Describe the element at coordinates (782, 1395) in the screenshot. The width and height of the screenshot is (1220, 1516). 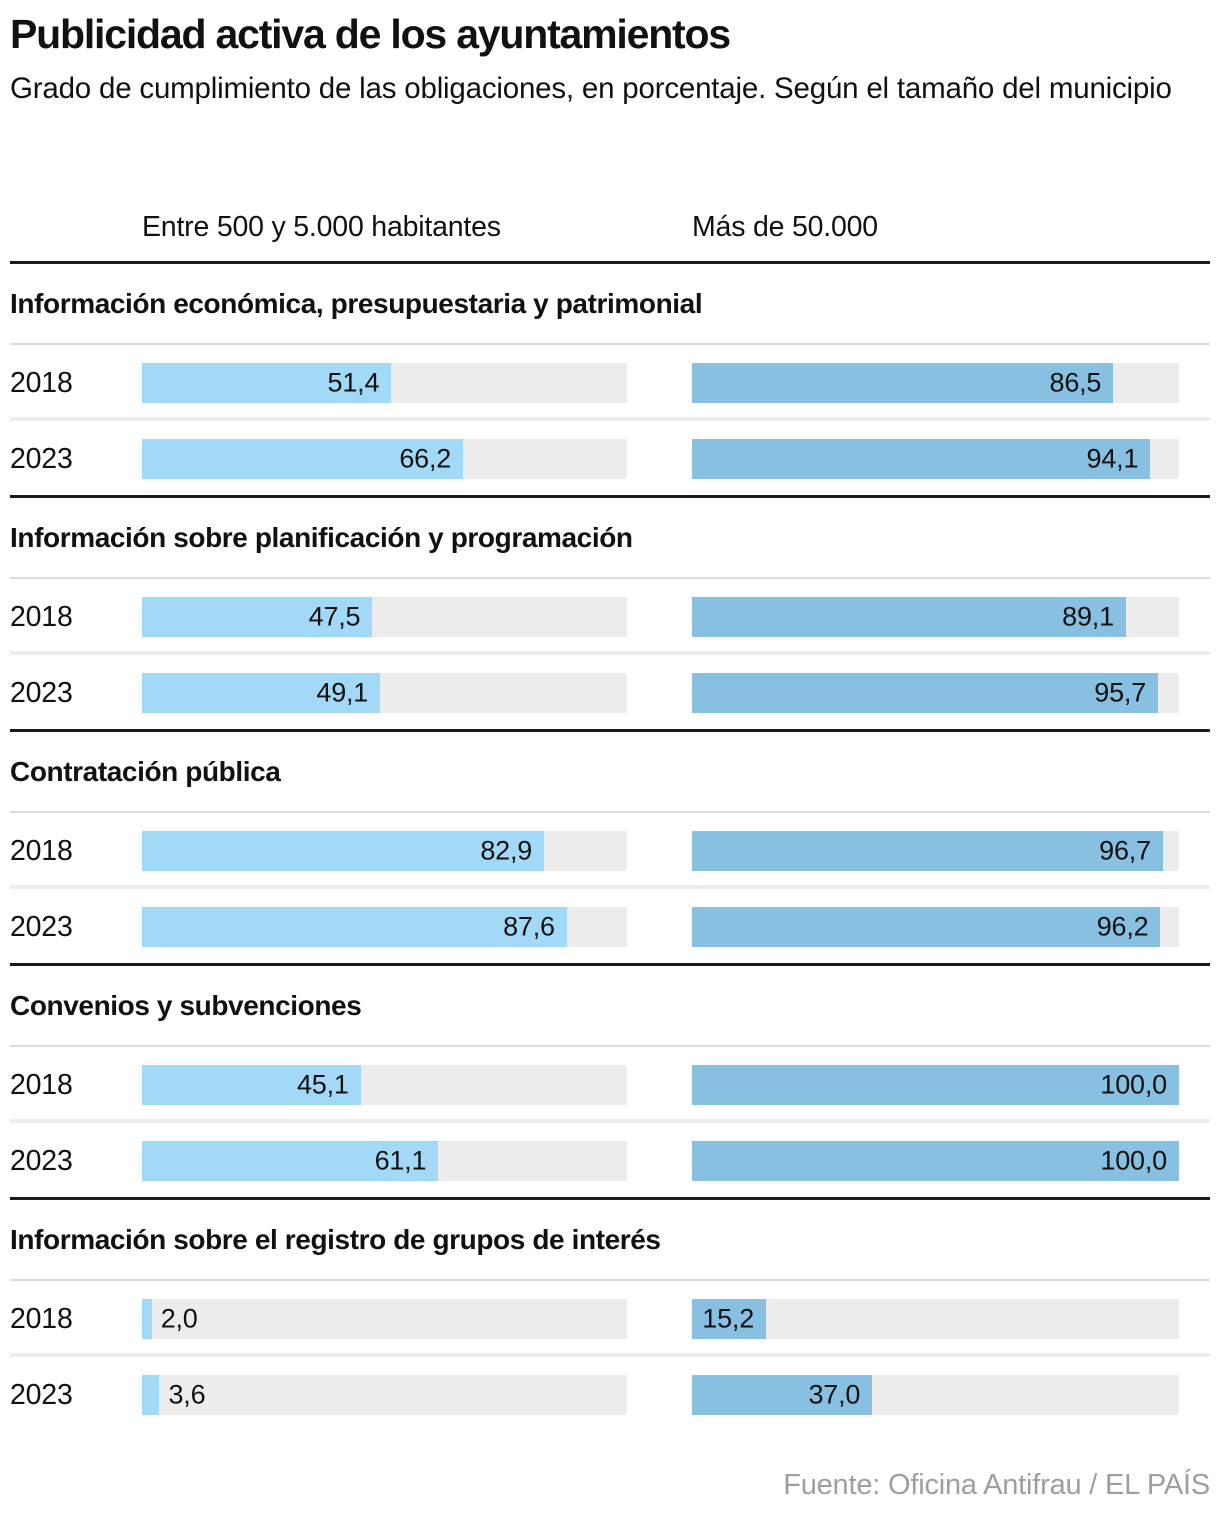
I see `bar-large-municipalities: 37,0` at that location.